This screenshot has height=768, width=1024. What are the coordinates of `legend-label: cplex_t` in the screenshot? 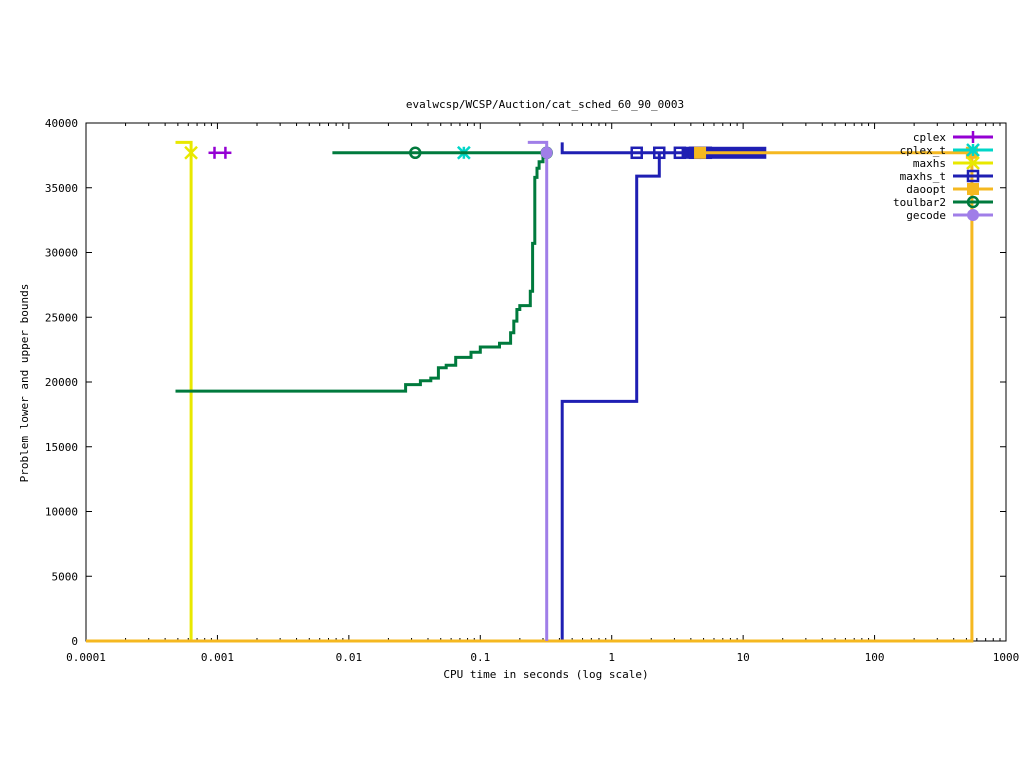 It's located at (923, 150).